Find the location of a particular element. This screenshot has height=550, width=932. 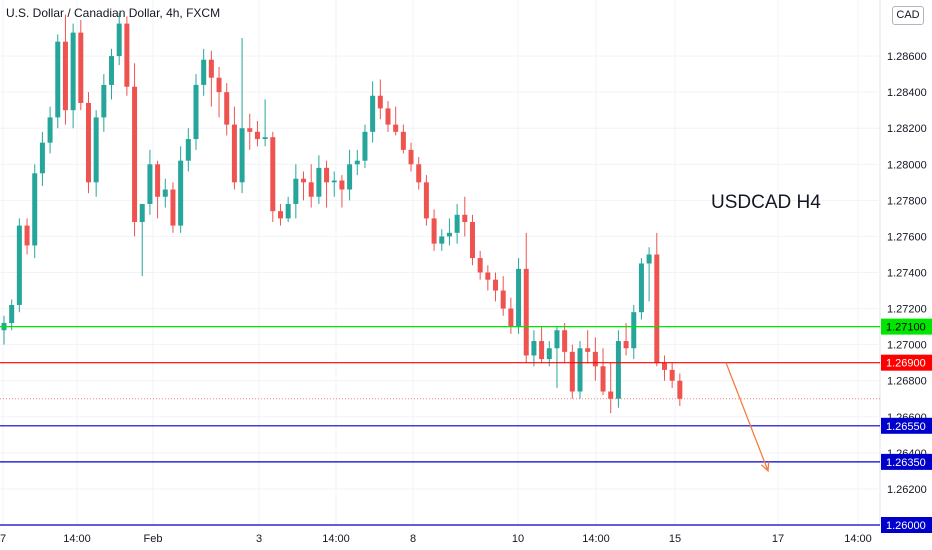

time-axis: 7 14:00 Feb 3 14:00 8 10 14:00 15 17 14:00 is located at coordinates (436, 539).